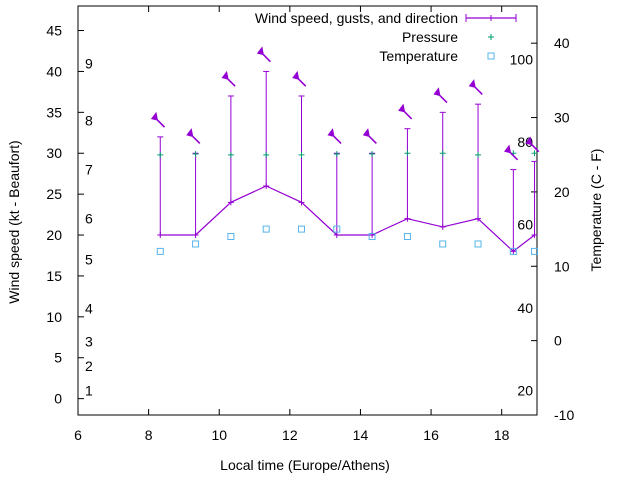 The image size is (640, 480). What do you see at coordinates (562, 118) in the screenshot?
I see `y2-tick-label: 30` at bounding box center [562, 118].